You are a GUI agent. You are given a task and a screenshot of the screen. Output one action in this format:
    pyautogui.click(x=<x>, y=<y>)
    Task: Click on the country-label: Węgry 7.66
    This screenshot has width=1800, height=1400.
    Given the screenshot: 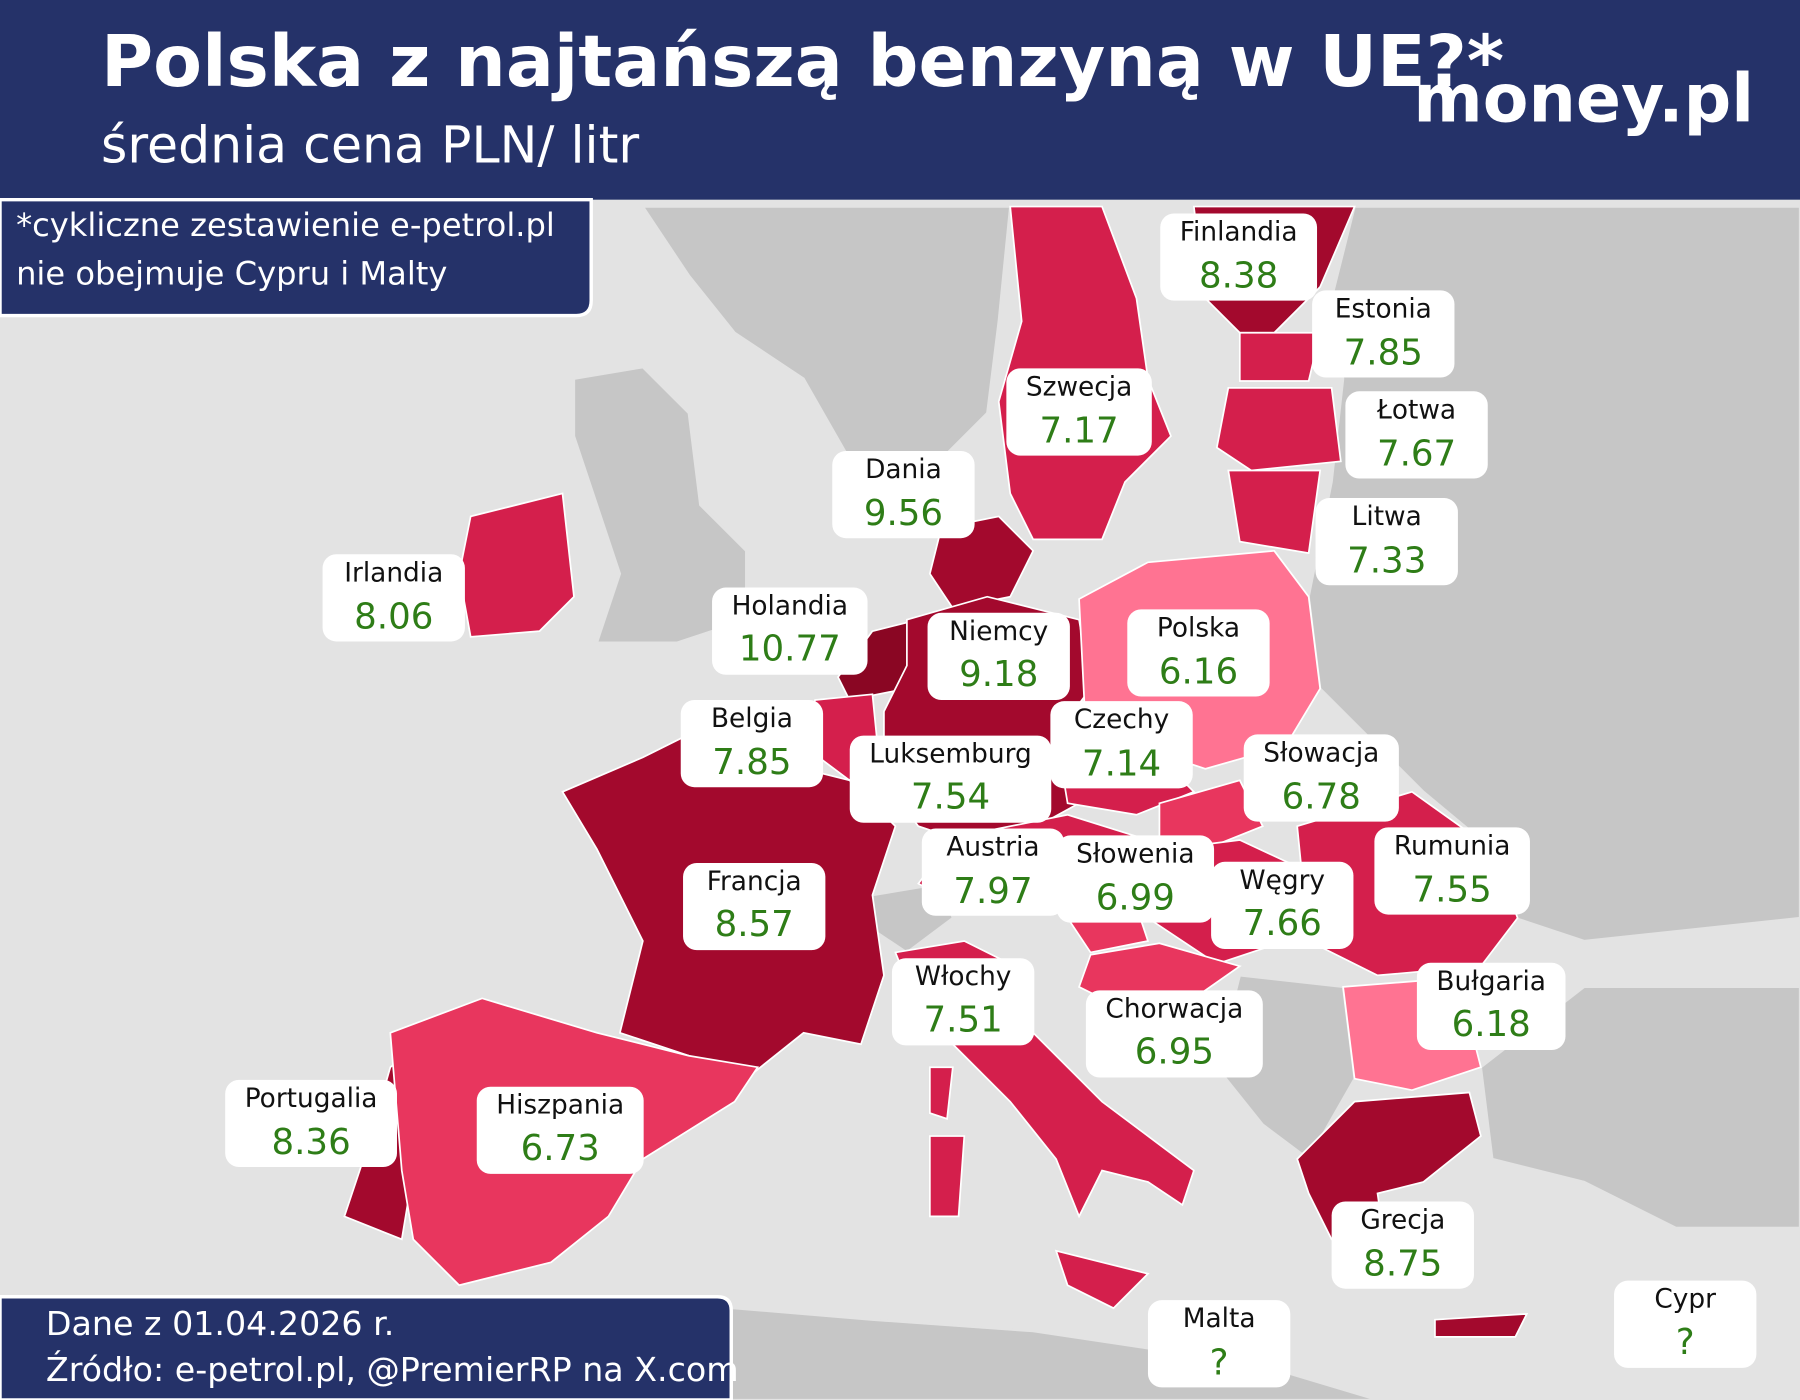 What is the action you would take?
    pyautogui.click(x=1282, y=905)
    